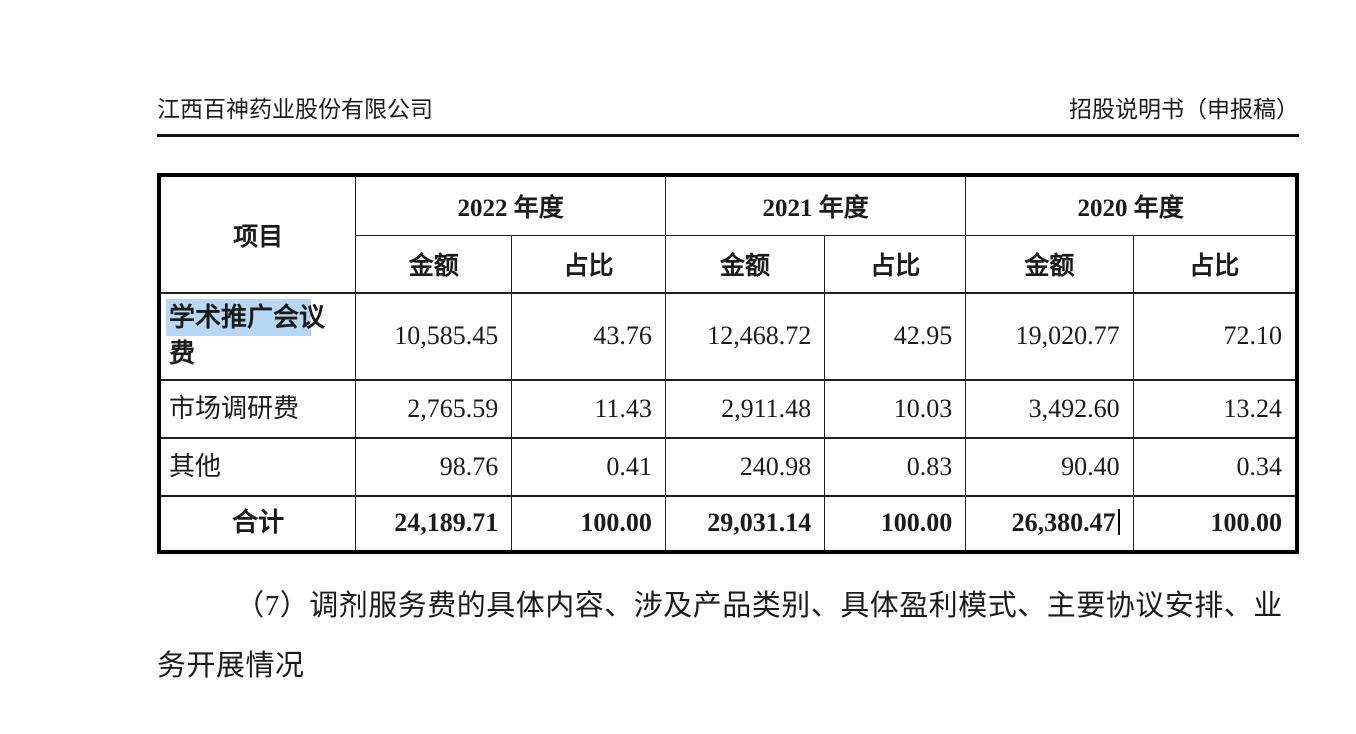 The width and height of the screenshot is (1356, 734). Describe the element at coordinates (1118, 522) in the screenshot. I see `text-cursor` at that location.